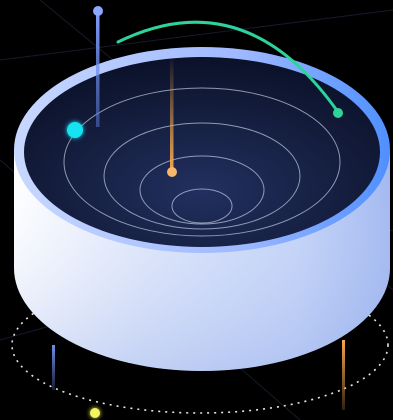 Image resolution: width=393 pixels, height=420 pixels. What do you see at coordinates (98, 11) in the screenshot?
I see `blue-pin-icon` at bounding box center [98, 11].